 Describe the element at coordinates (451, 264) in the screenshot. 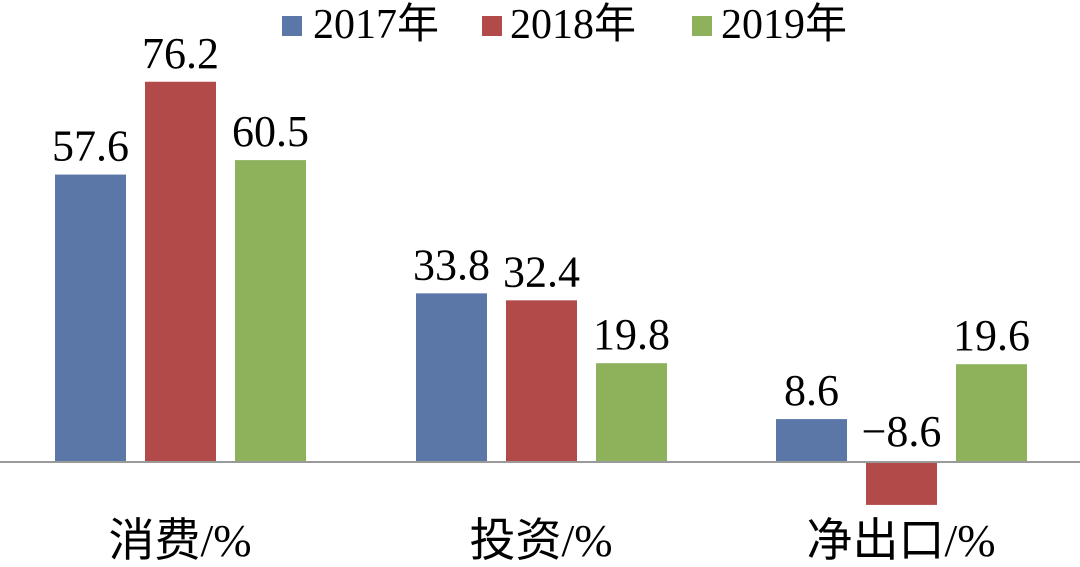

I see `value-label-2-1: 33.8` at that location.